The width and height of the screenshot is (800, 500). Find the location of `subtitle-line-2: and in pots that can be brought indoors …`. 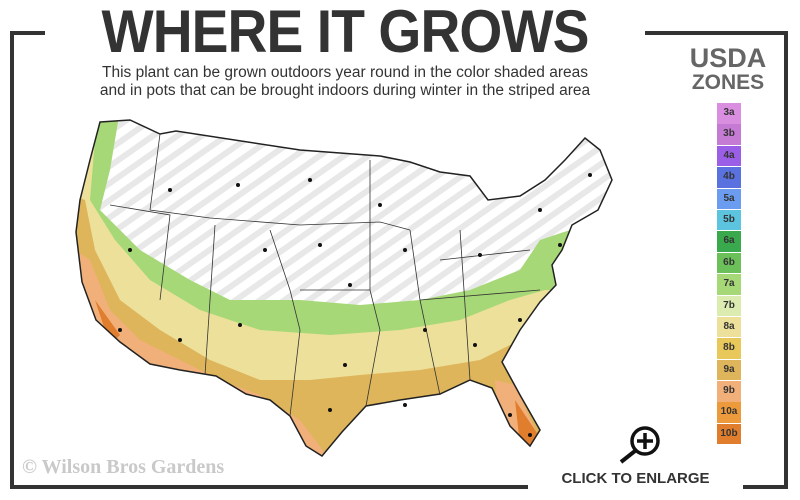

subtitle-line-2: and in pots that can be brought indoors … is located at coordinates (345, 90).